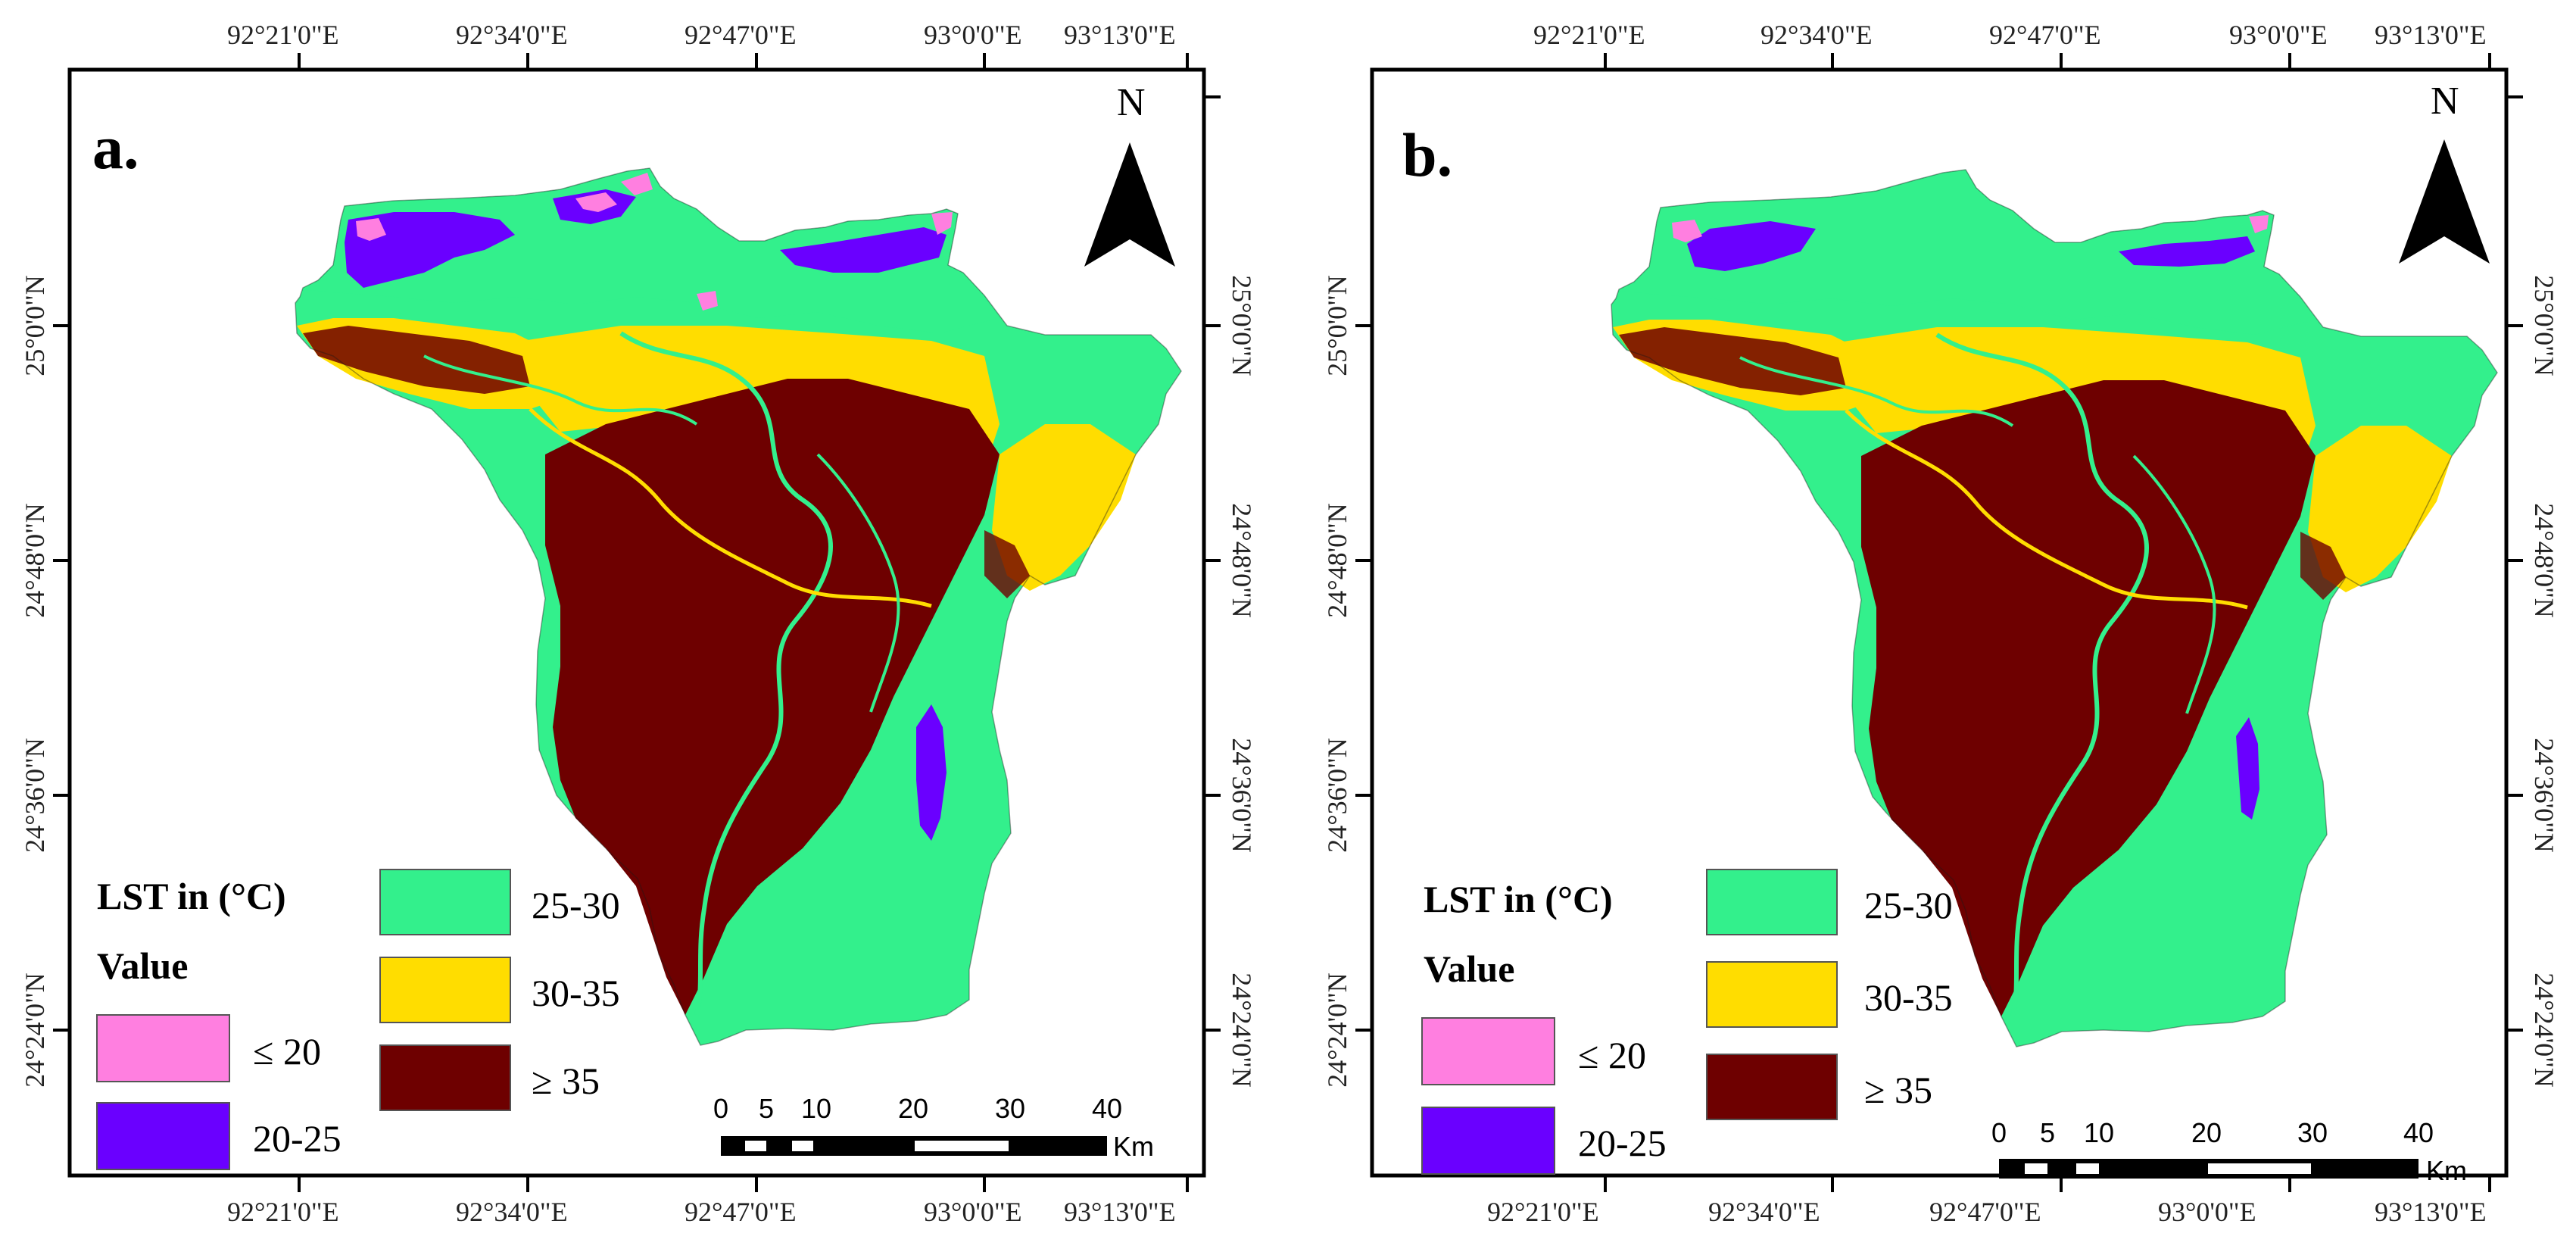 The image size is (2576, 1252). Describe the element at coordinates (1427, 154) in the screenshot. I see `panel-b-label: b.` at that location.